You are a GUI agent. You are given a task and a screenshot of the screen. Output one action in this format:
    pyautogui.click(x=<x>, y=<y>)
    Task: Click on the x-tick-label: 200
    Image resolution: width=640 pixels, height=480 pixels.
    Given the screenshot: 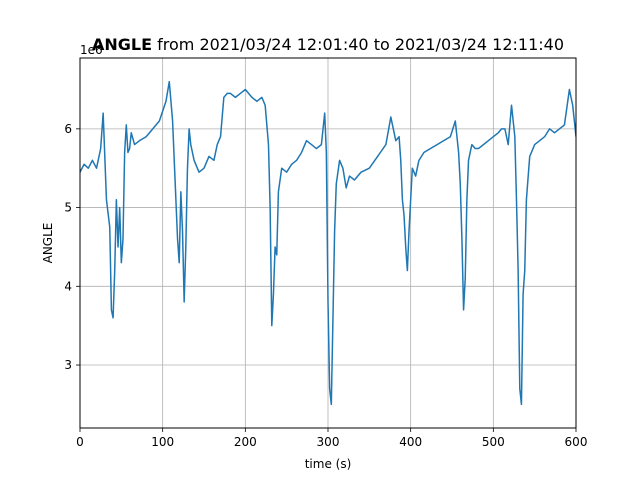 What is the action you would take?
    pyautogui.click(x=245, y=442)
    